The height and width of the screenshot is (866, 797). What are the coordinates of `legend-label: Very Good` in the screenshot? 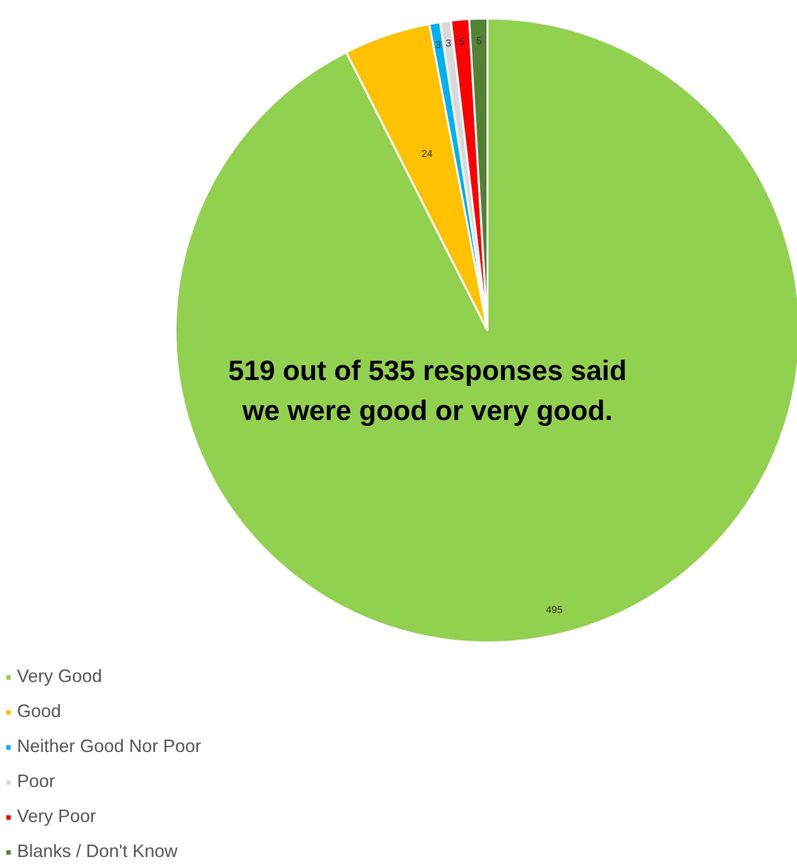 It's located at (59, 676).